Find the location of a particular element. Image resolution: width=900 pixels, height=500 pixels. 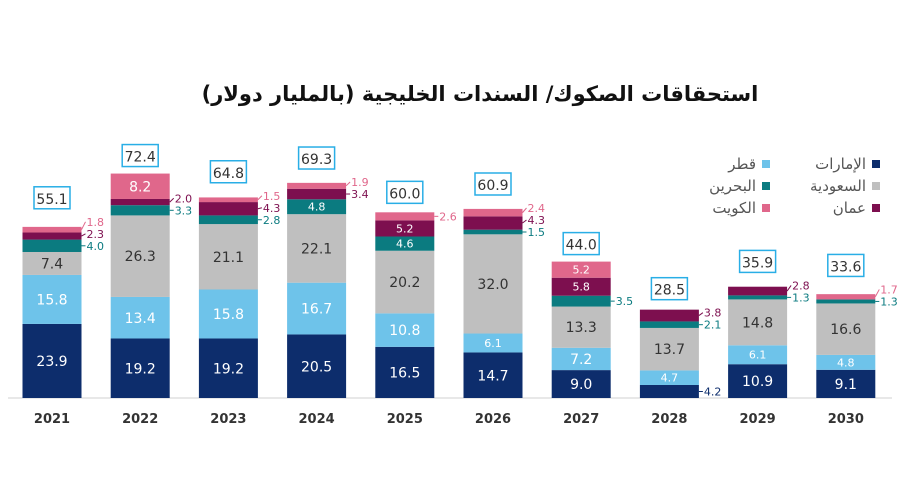

data-label: 8.2 is located at coordinates (140, 187).